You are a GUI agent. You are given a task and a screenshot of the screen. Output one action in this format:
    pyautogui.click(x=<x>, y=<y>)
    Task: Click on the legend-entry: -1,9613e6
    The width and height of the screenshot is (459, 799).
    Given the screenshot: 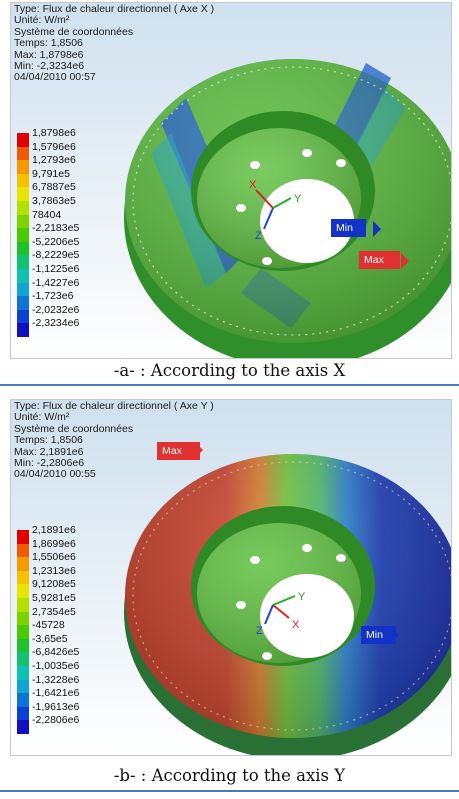 What is the action you would take?
    pyautogui.click(x=70, y=711)
    